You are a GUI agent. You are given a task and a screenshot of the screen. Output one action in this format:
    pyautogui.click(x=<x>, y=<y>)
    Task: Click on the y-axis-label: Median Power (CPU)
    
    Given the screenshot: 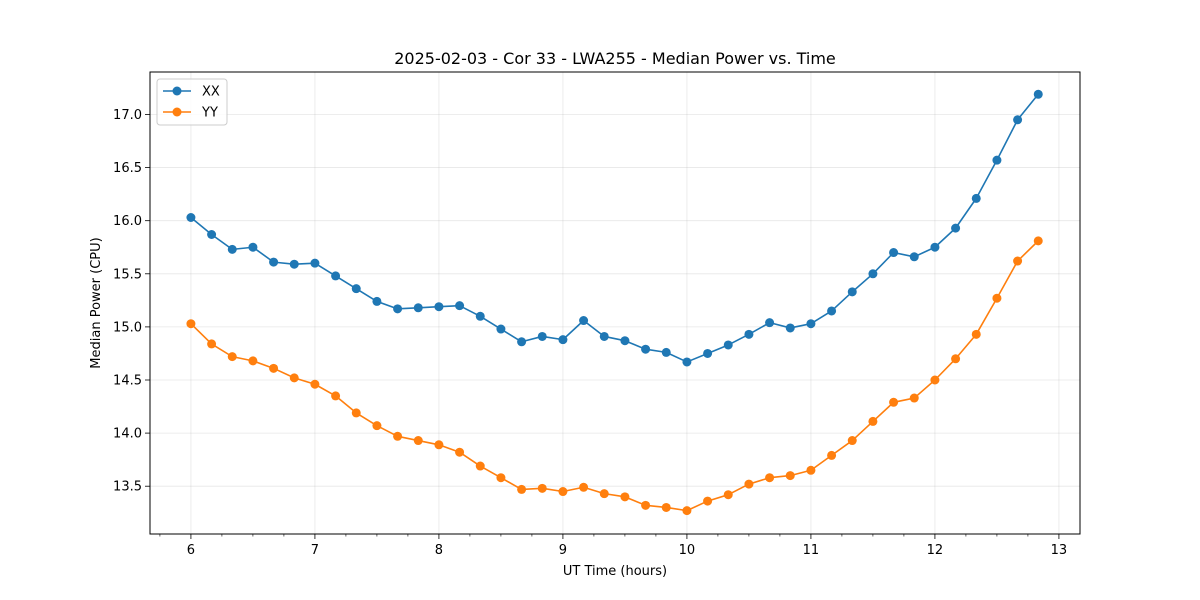 What is the action you would take?
    pyautogui.click(x=96, y=302)
    